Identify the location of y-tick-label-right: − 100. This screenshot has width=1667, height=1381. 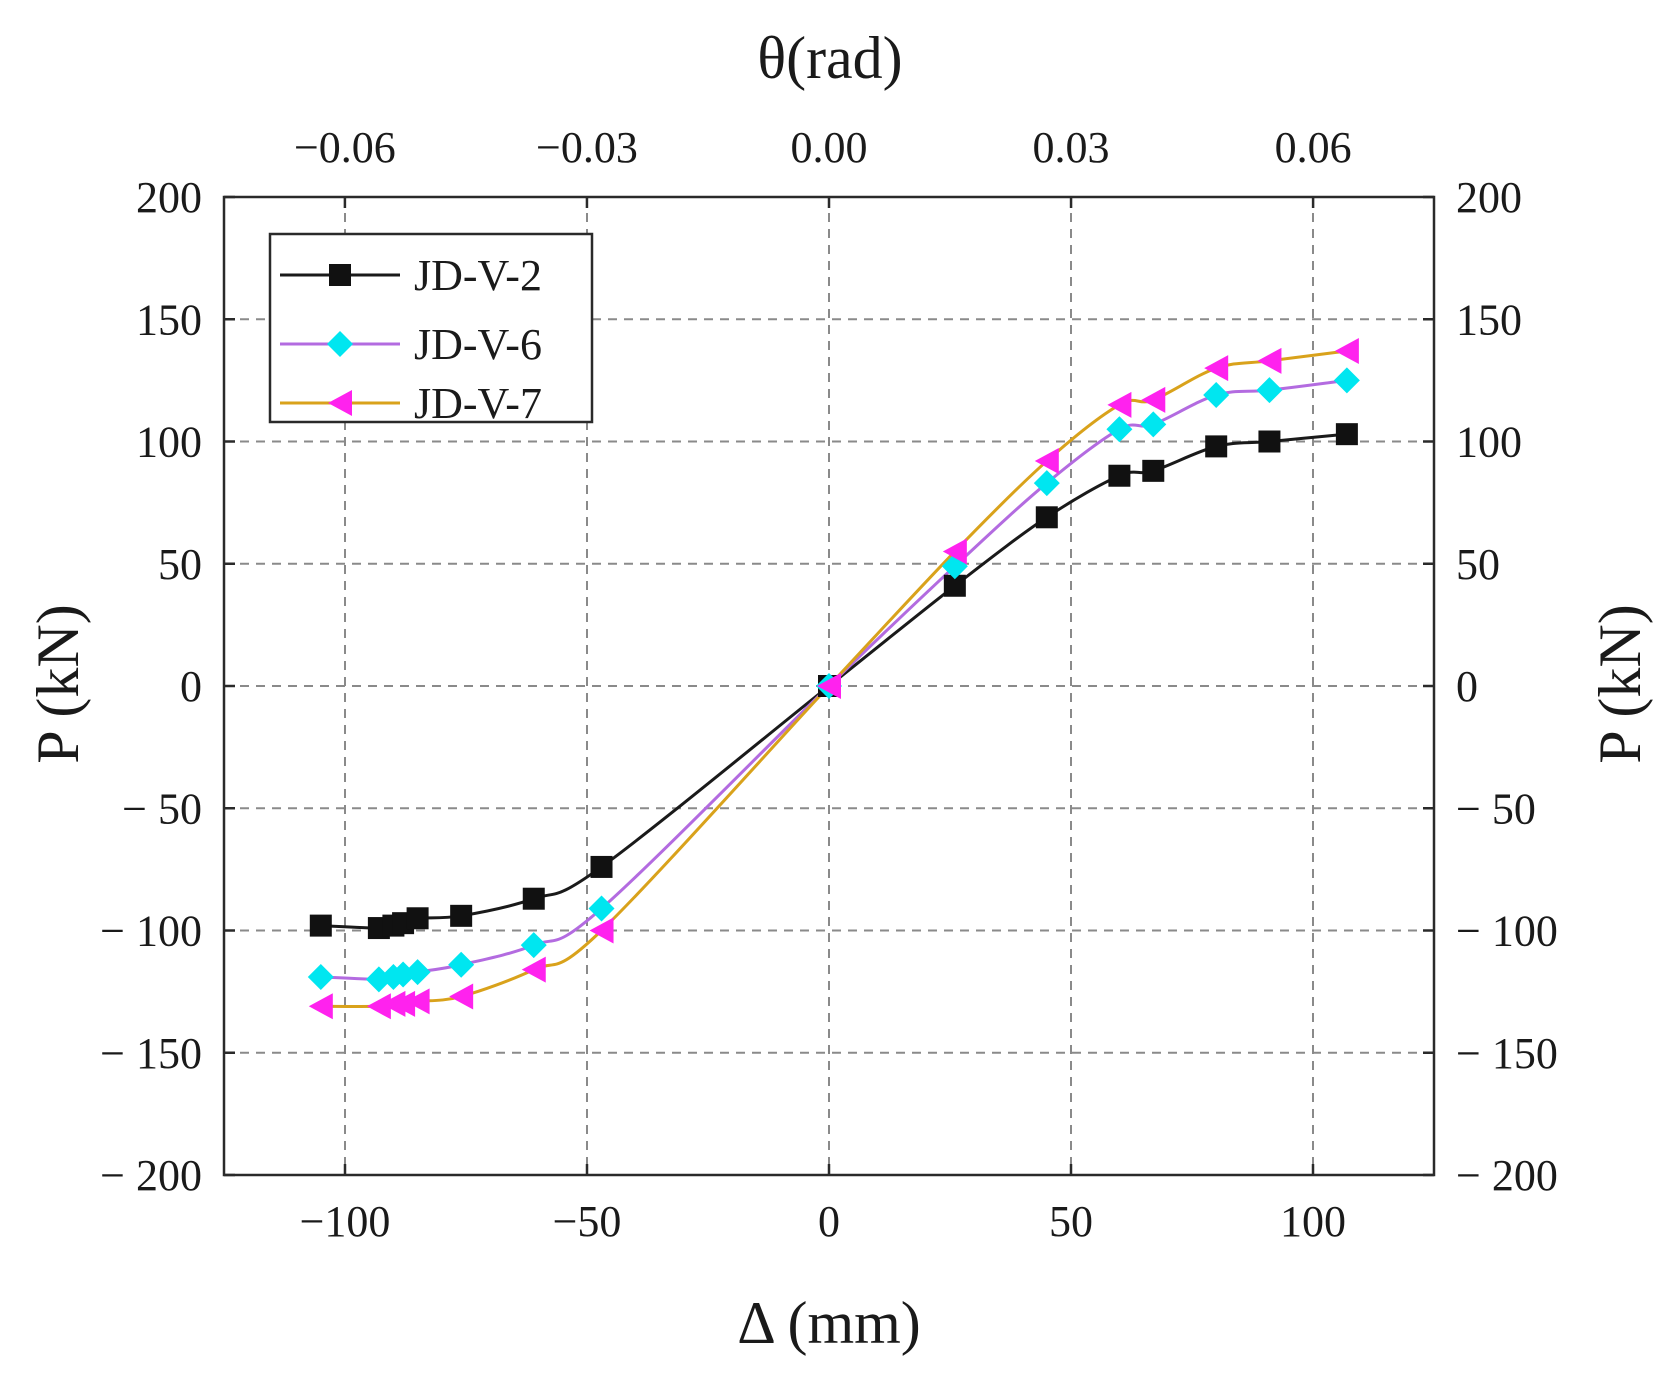
(1507, 931).